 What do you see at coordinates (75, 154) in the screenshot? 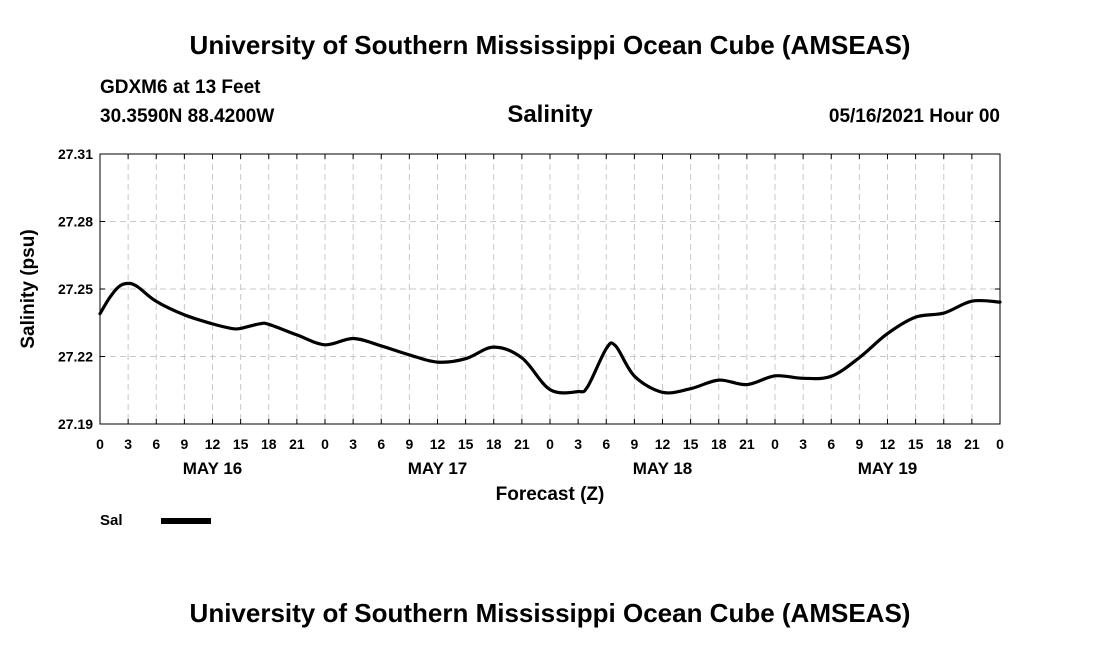
I see `y-tick-label: 27.31` at bounding box center [75, 154].